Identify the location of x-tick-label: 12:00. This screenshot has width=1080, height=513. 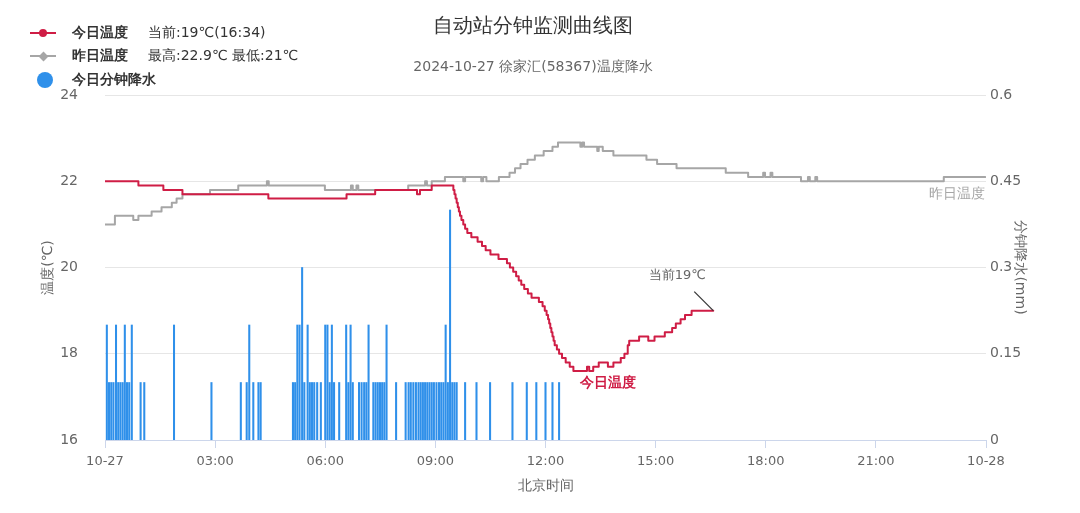
(545, 461).